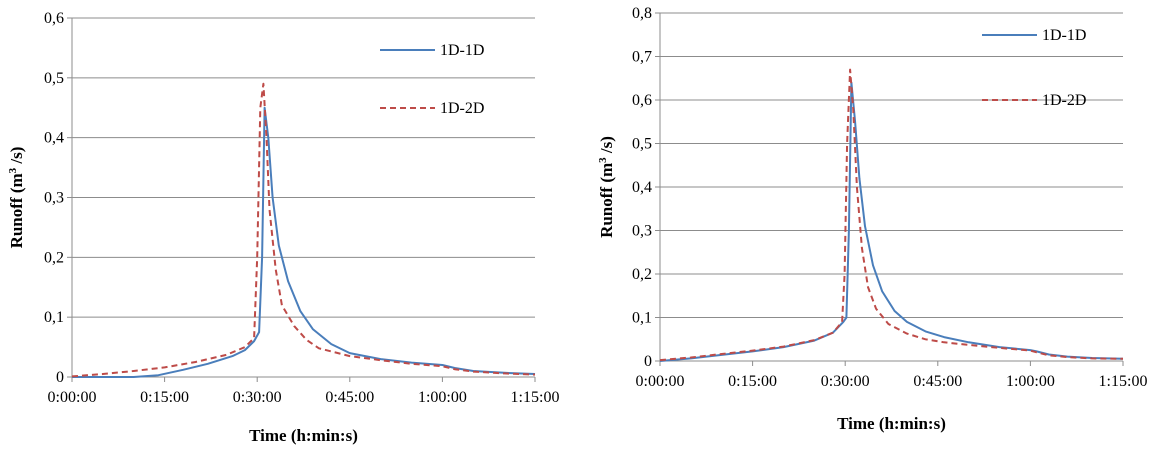  I want to click on y-tick-label: 0,7, so click(642, 57).